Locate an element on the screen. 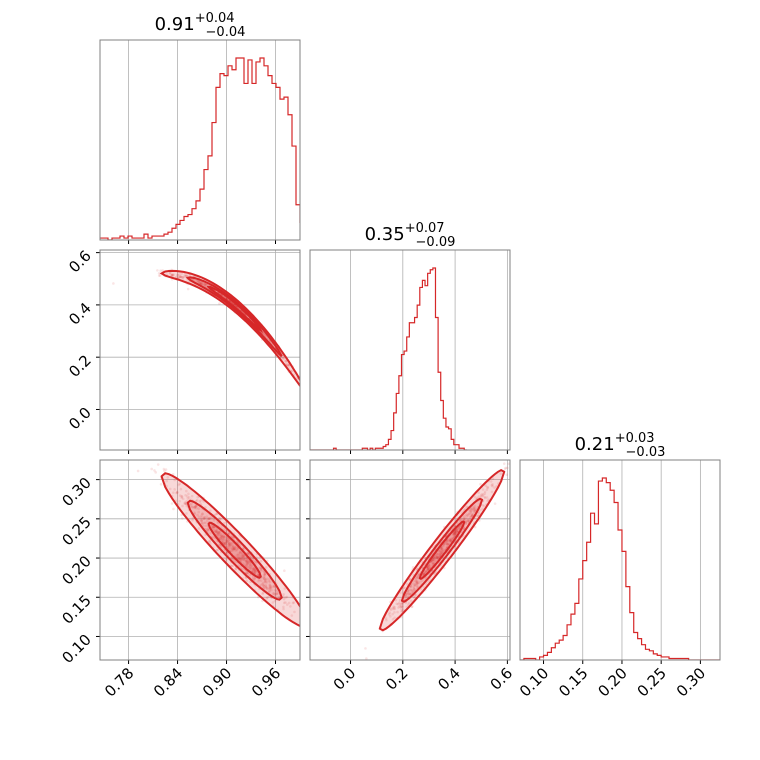 This screenshot has width=760, height=760. title-3-median: 0.21 is located at coordinates (595, 444).